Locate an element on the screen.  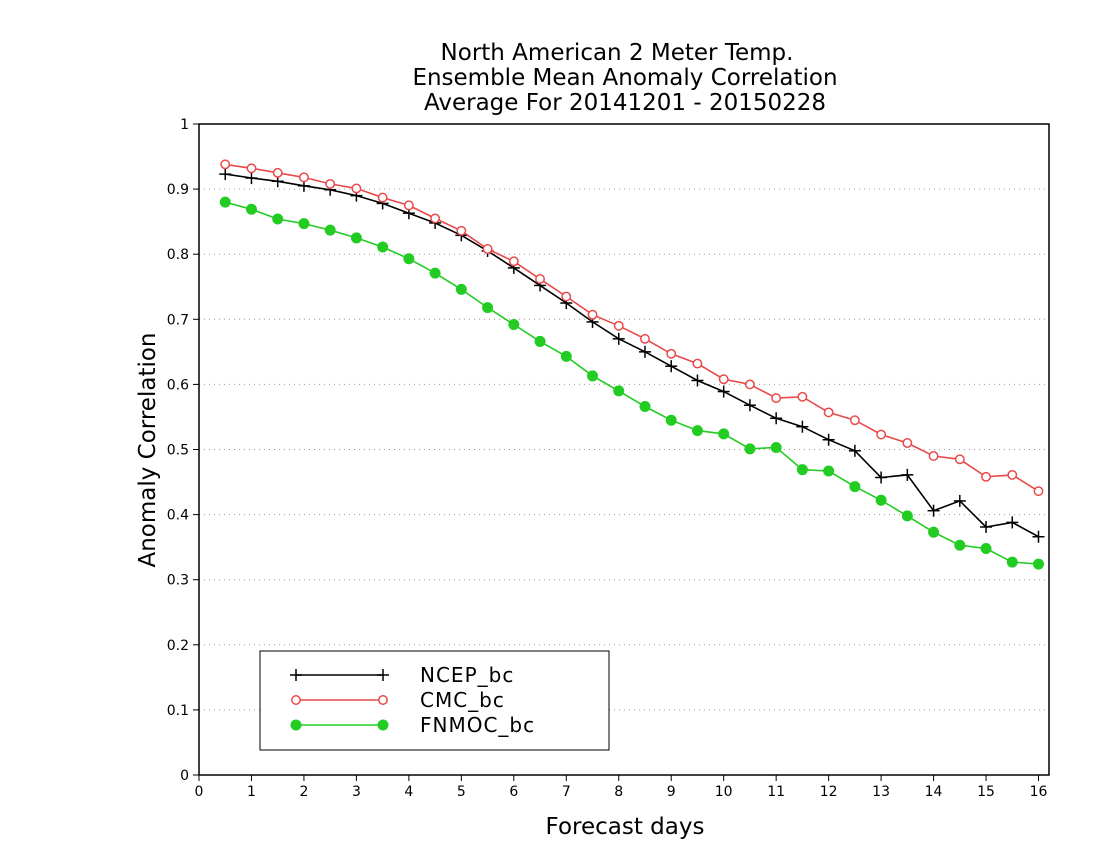
y-tick-label-0: 0 is located at coordinates (184, 776).